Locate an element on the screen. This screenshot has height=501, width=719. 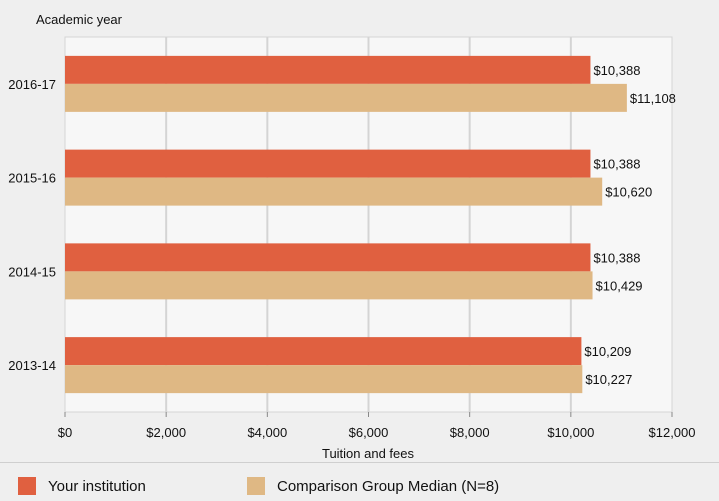
bar-value-label: $11,108 is located at coordinates (653, 98).